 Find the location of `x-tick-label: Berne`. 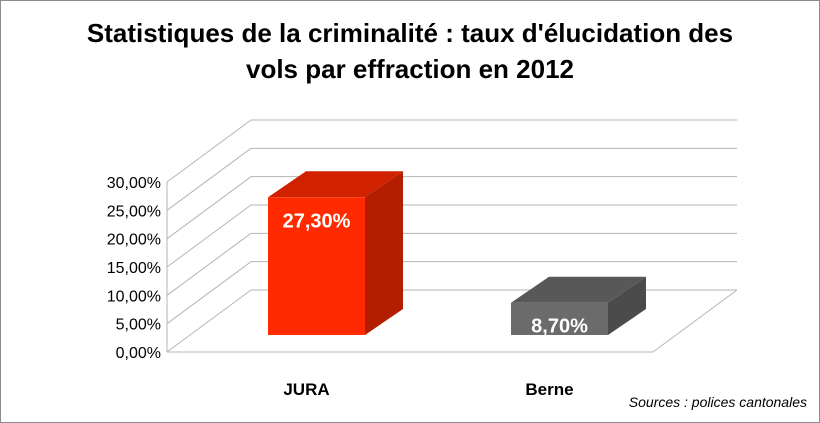

x-tick-label: Berne is located at coordinates (549, 389).